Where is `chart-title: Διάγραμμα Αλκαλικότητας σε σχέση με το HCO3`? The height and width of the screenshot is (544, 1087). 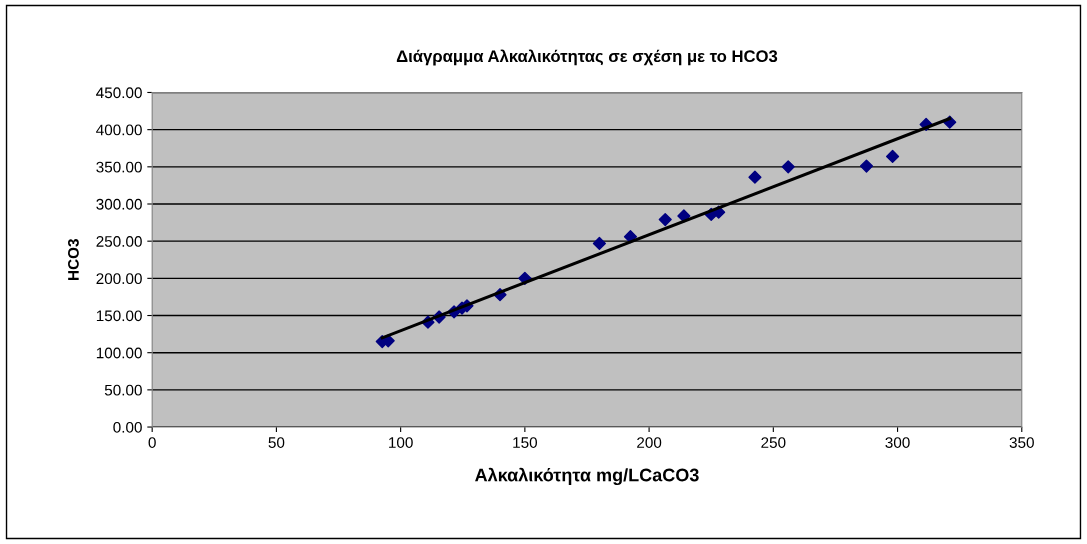 chart-title: Διάγραμμα Αλκαλικότητας σε σχέση με το HCO3 is located at coordinates (587, 57).